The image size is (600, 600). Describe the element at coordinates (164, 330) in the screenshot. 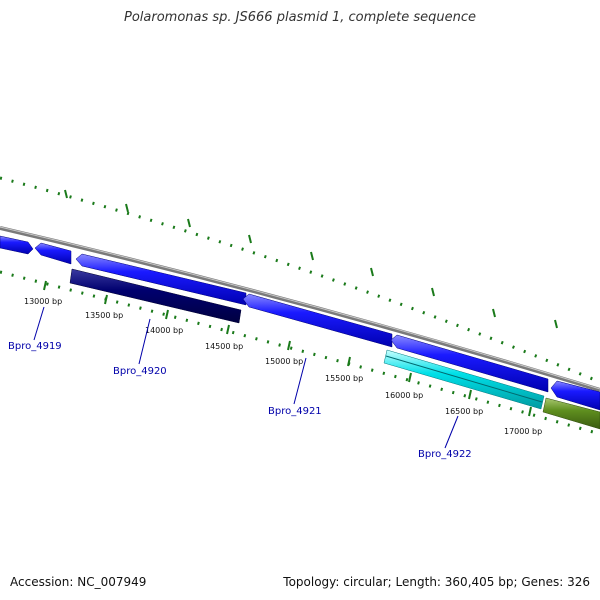

I see `tick-label: 14000 bp` at that location.